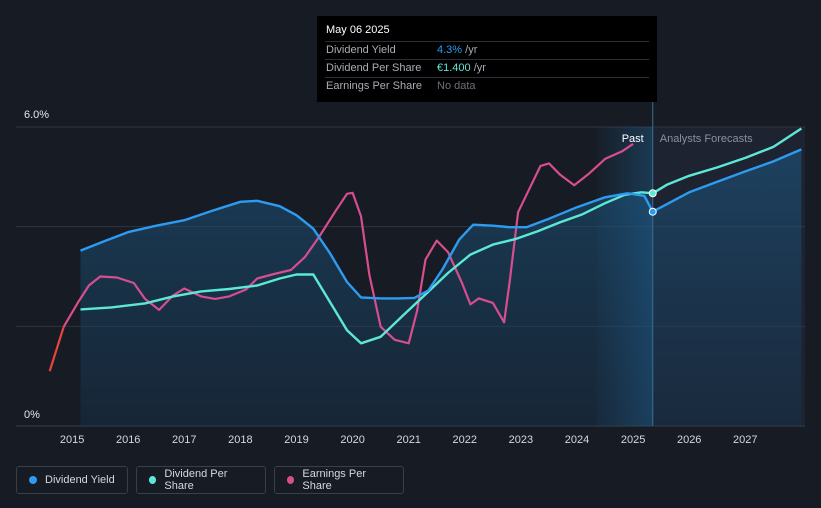  Describe the element at coordinates (624, 276) in the screenshot. I see `past-highlight-band` at that location.